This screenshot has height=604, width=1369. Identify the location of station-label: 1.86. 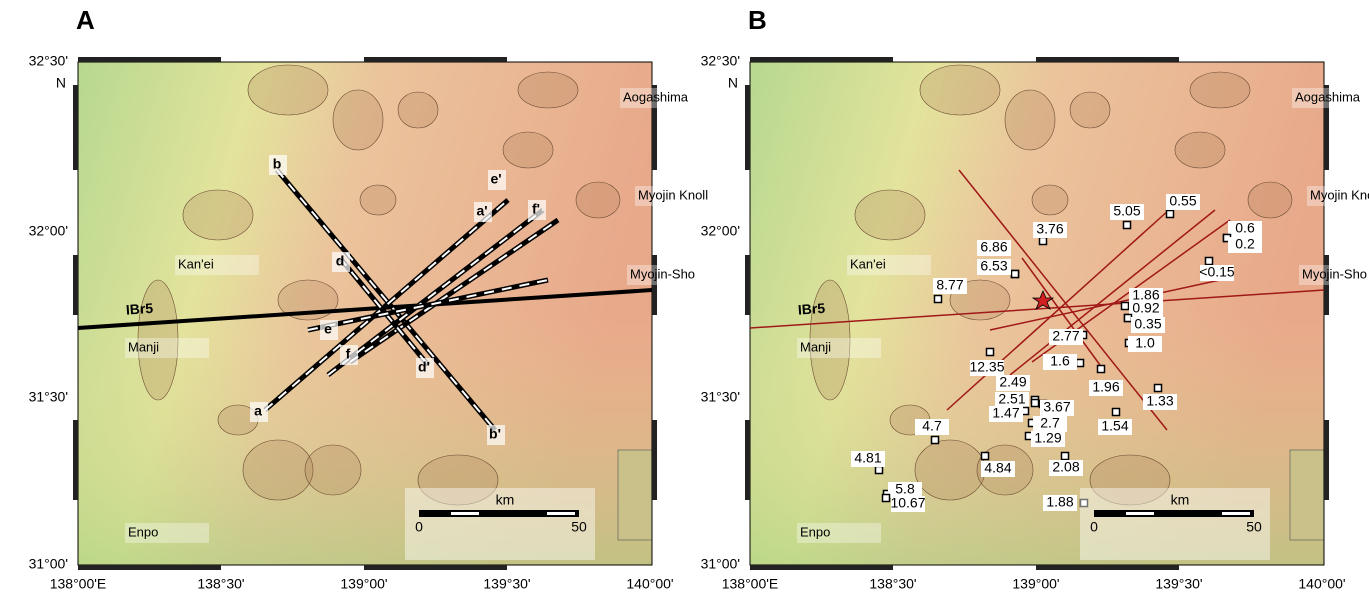
(1145, 295).